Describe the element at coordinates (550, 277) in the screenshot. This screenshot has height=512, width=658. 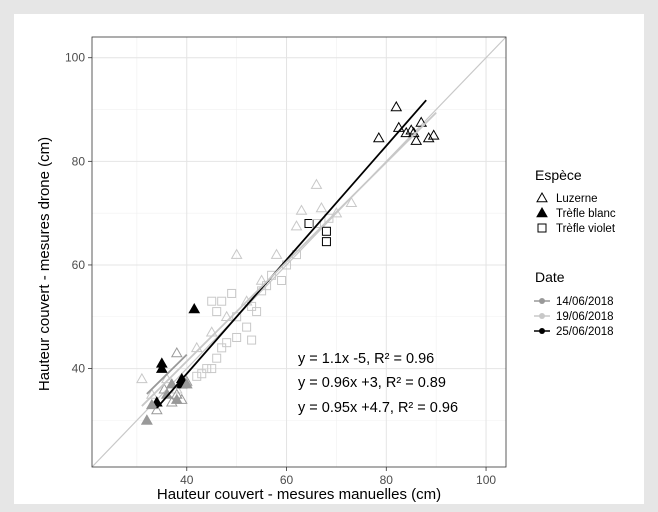
I see `legend-date-title: Date` at that location.